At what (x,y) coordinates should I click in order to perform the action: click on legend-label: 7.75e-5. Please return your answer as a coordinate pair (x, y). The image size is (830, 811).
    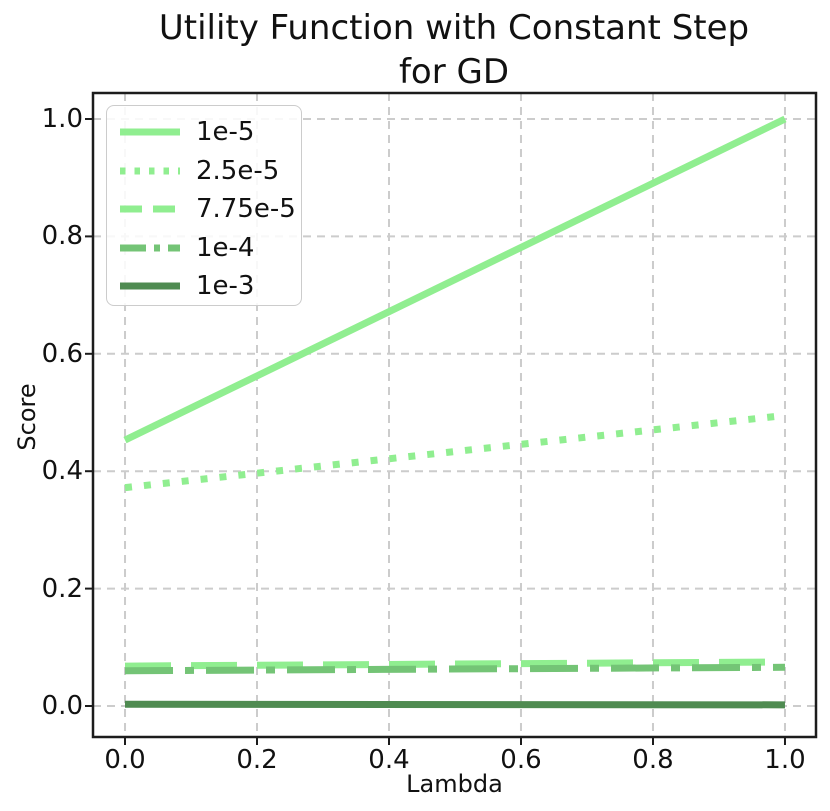
    Looking at the image, I should click on (246, 209).